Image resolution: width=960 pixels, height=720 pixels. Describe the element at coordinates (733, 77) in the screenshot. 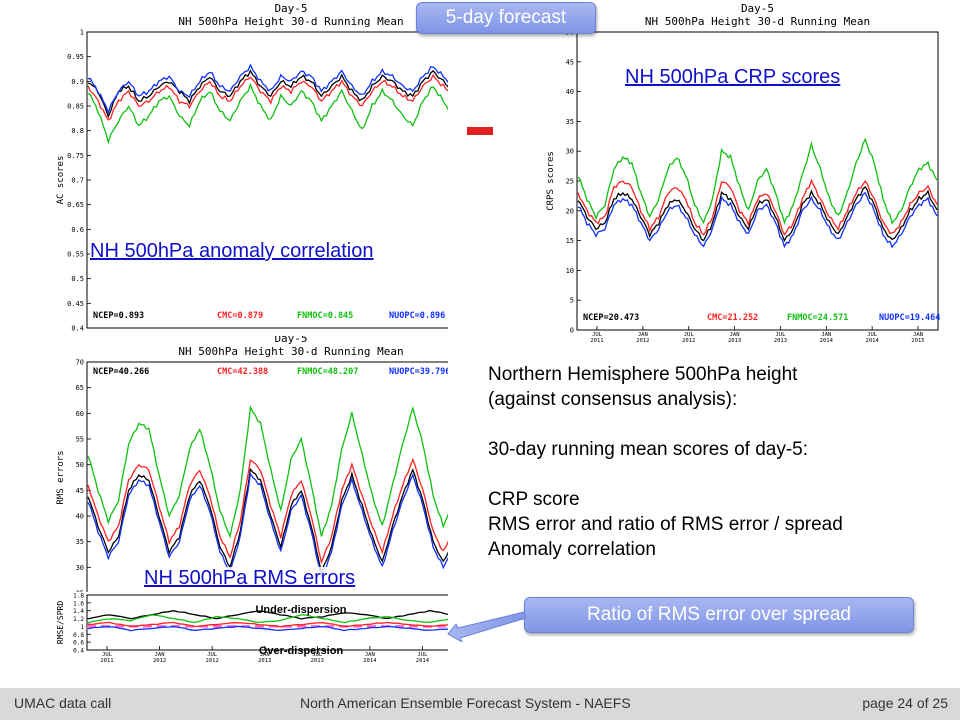

I see `crps-link: NH 500hPa CRP scores` at that location.